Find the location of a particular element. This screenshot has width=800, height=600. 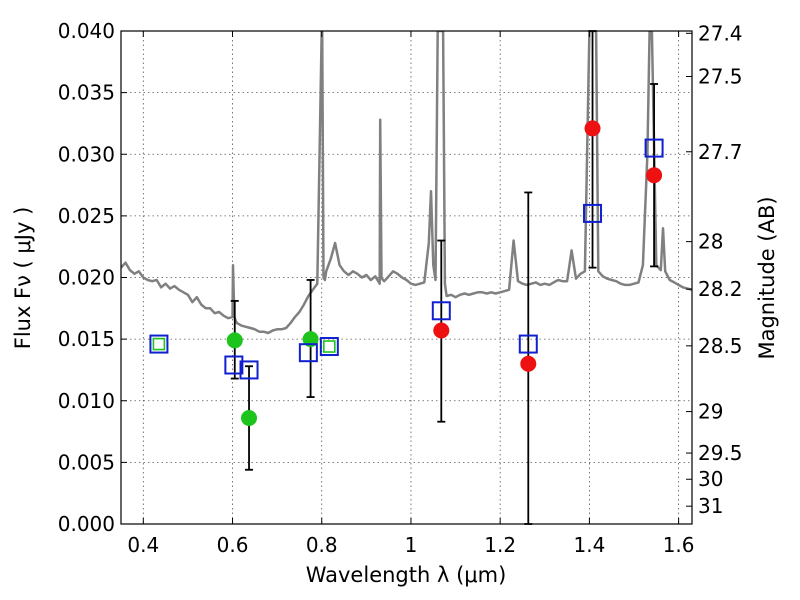

y-tick-label: 0.025 is located at coordinates (86, 216).